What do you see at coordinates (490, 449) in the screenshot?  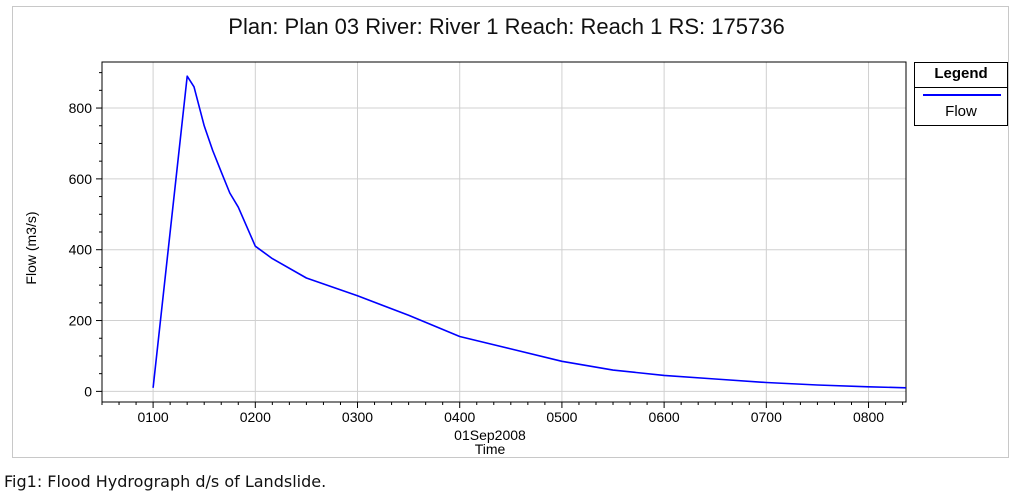 I see `x-axis-label: Time` at bounding box center [490, 449].